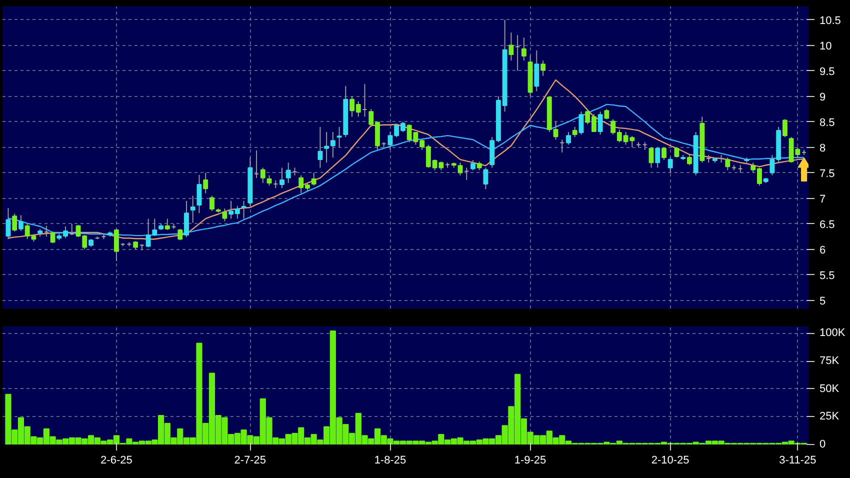 This screenshot has width=850, height=478. I want to click on y-tick-label: 6.5, so click(827, 224).